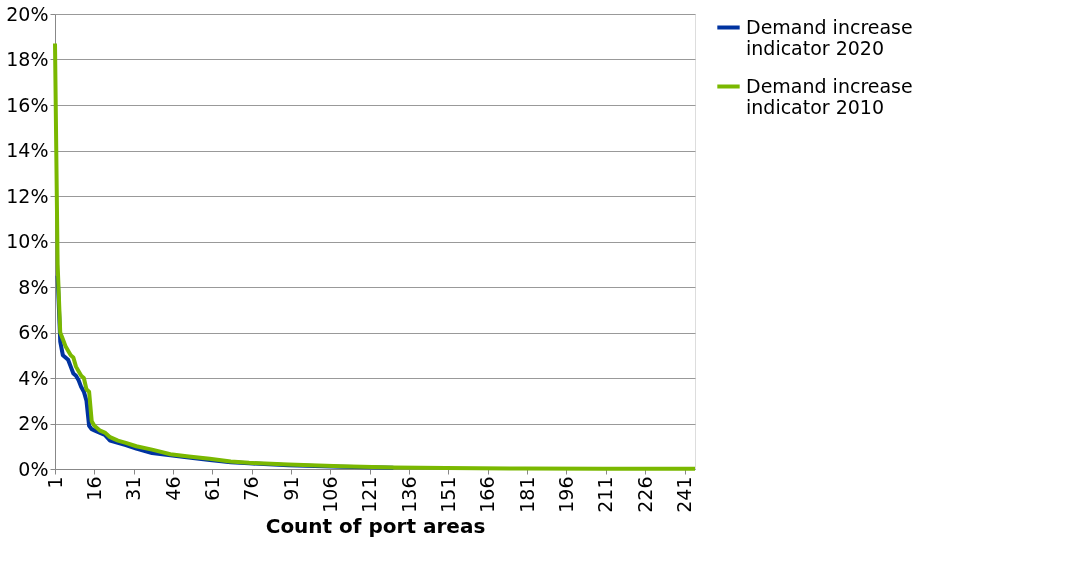 The height and width of the screenshot is (587, 1075). What do you see at coordinates (644, 494) in the screenshot?
I see `x-tick-label: 226` at bounding box center [644, 494].